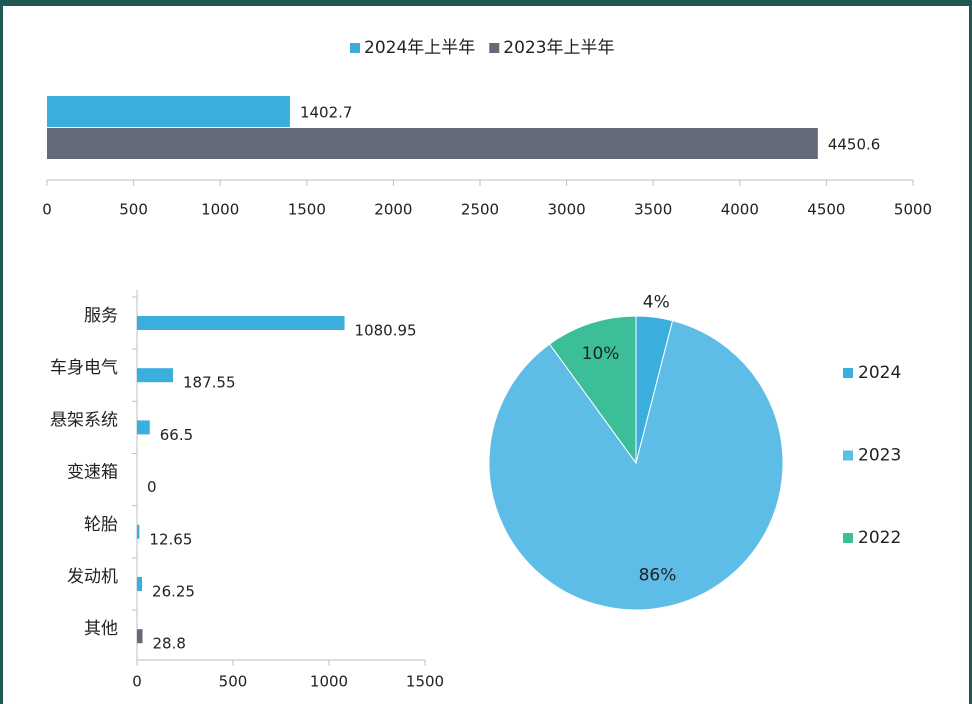 The height and width of the screenshot is (704, 972). Describe the element at coordinates (558, 48) in the screenshot. I see `legend-label: 2023年上半年` at that location.